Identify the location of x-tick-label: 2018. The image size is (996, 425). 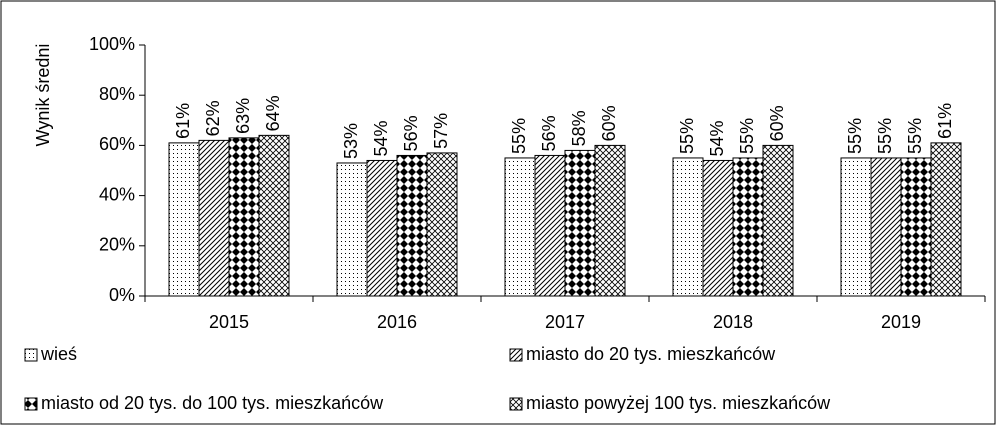
(733, 322).